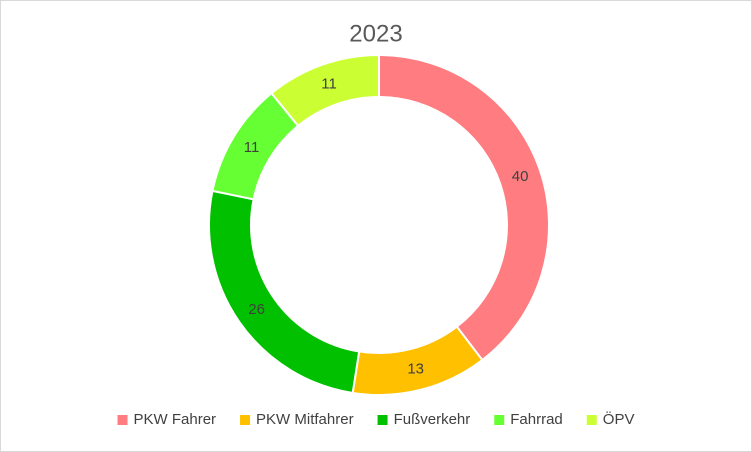 The image size is (752, 452). What do you see at coordinates (415, 368) in the screenshot?
I see `data-label: 13` at bounding box center [415, 368].